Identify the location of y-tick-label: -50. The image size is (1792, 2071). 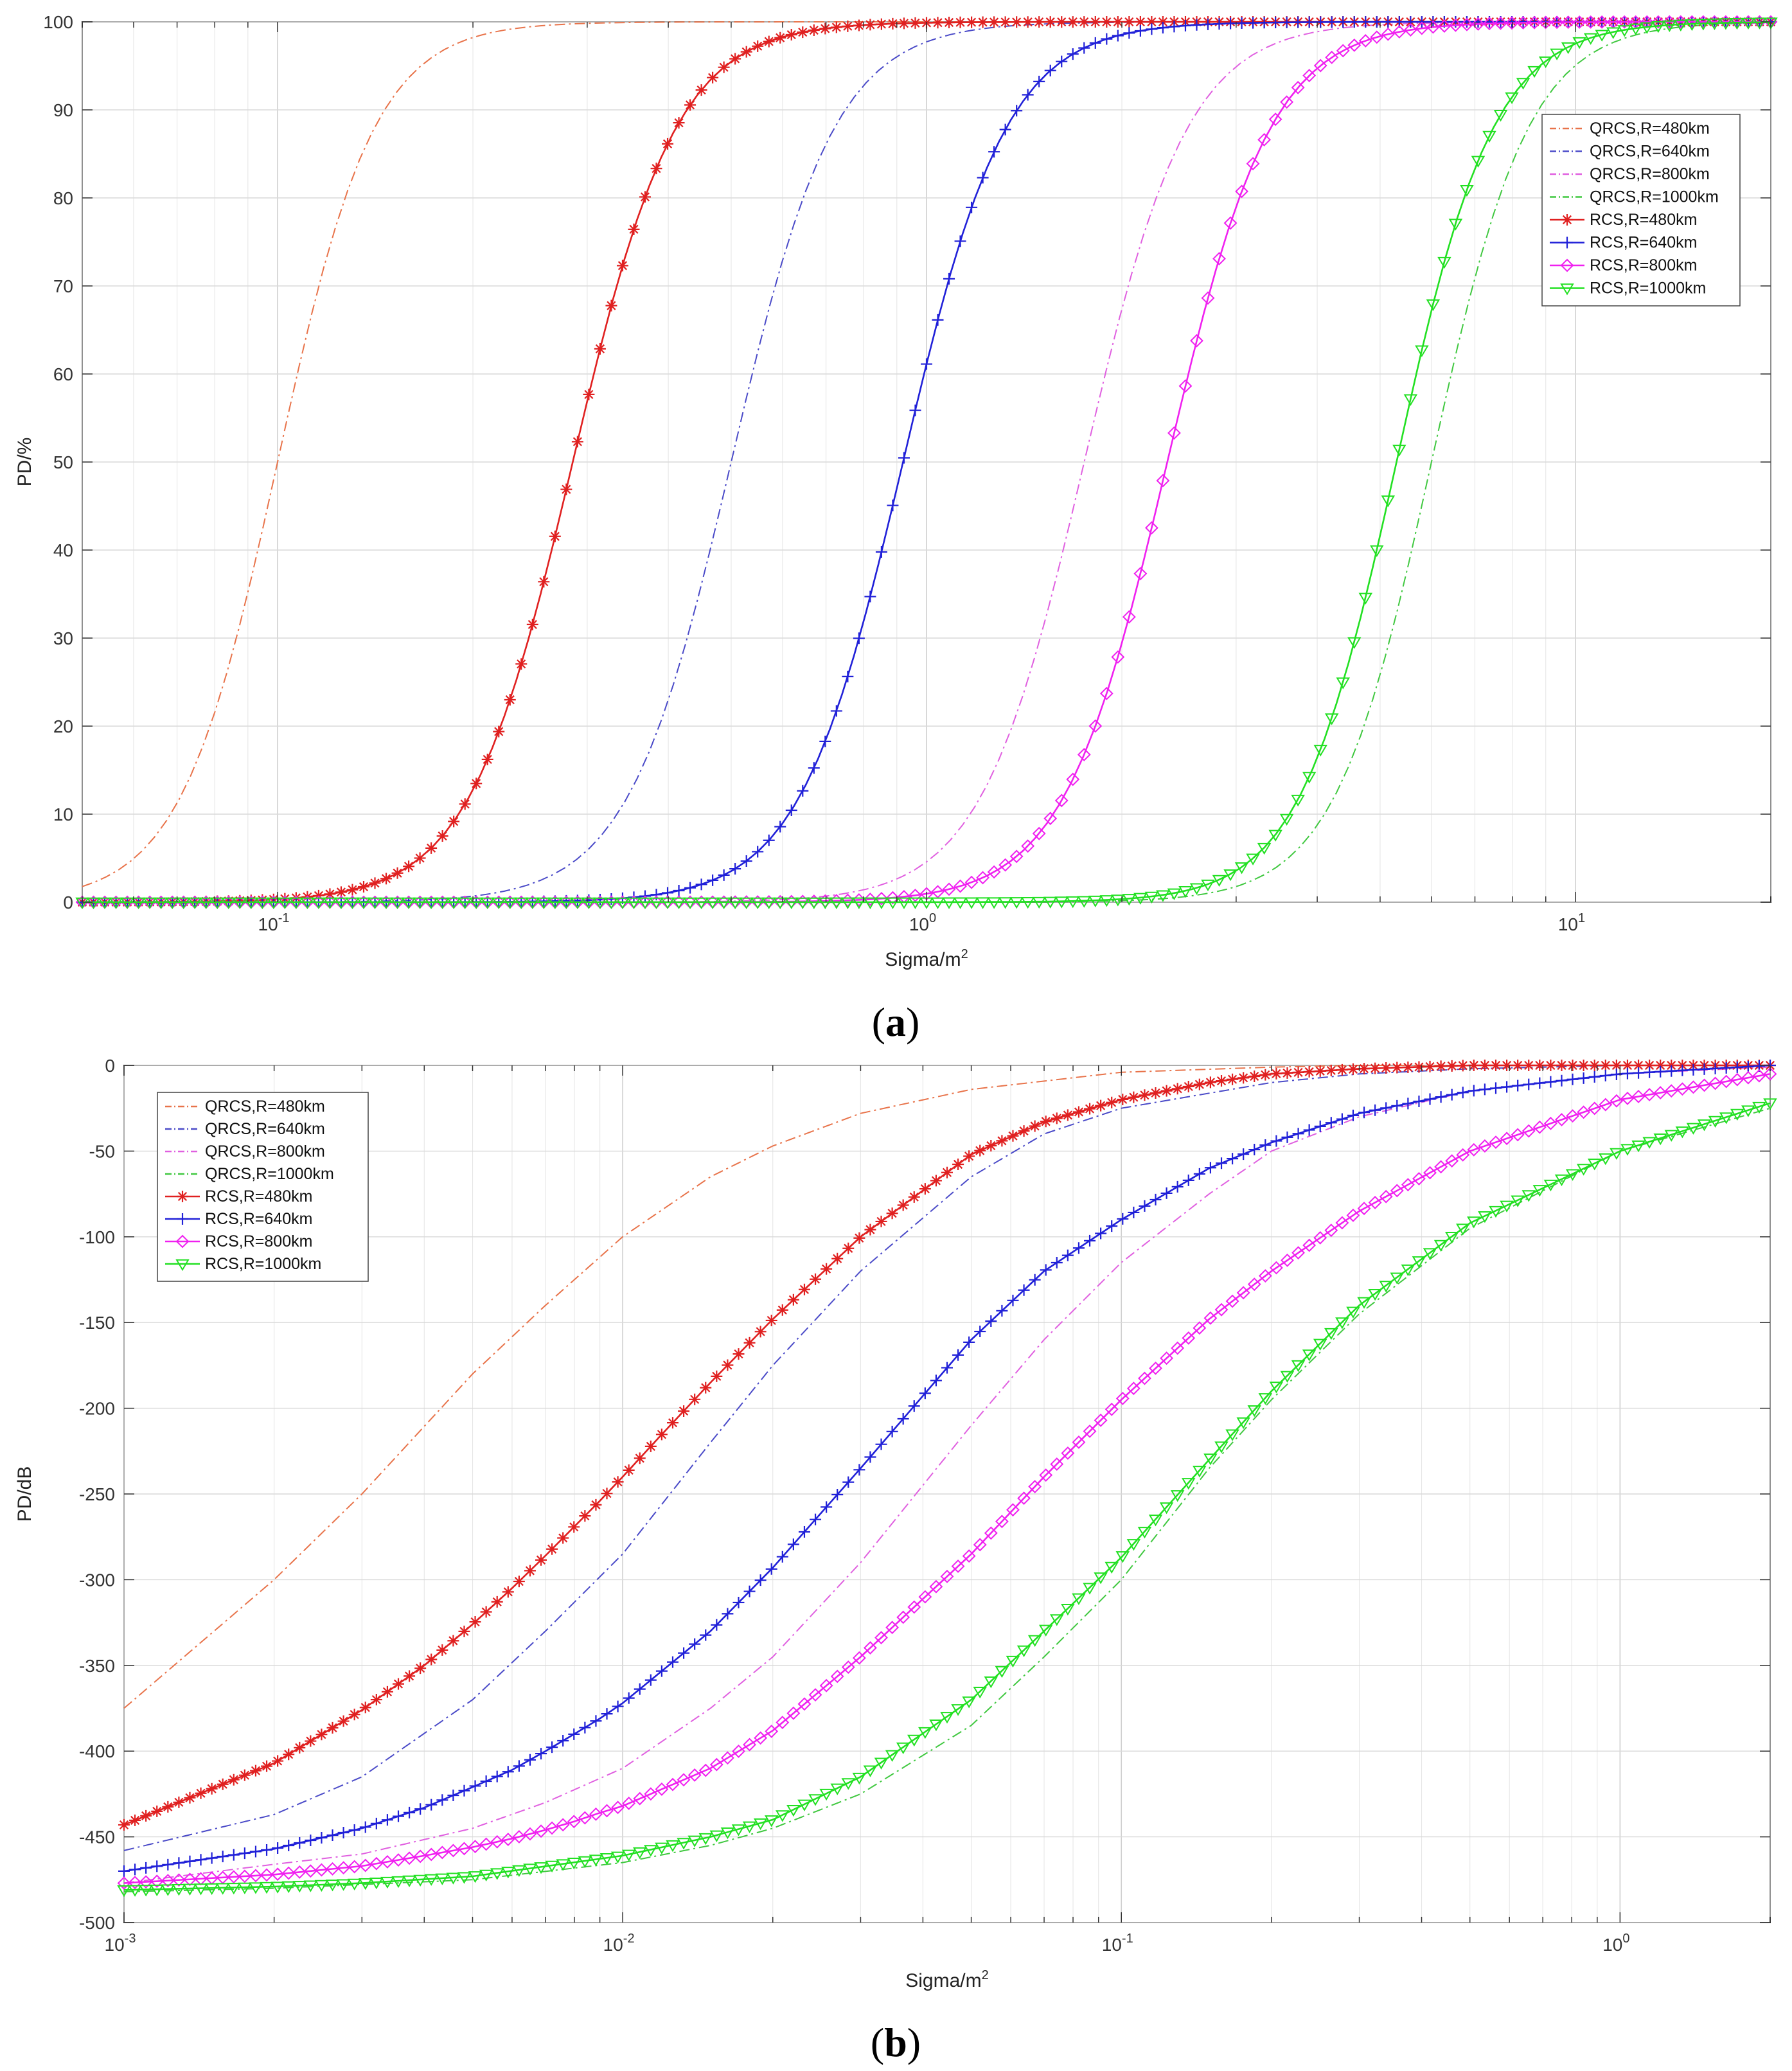
(102, 1151).